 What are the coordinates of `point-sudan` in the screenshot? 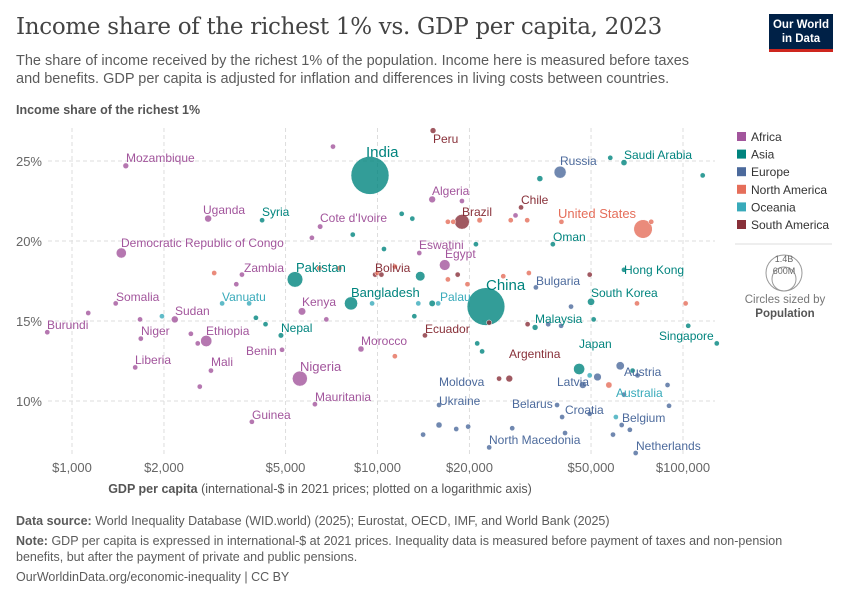 It's located at (175, 319).